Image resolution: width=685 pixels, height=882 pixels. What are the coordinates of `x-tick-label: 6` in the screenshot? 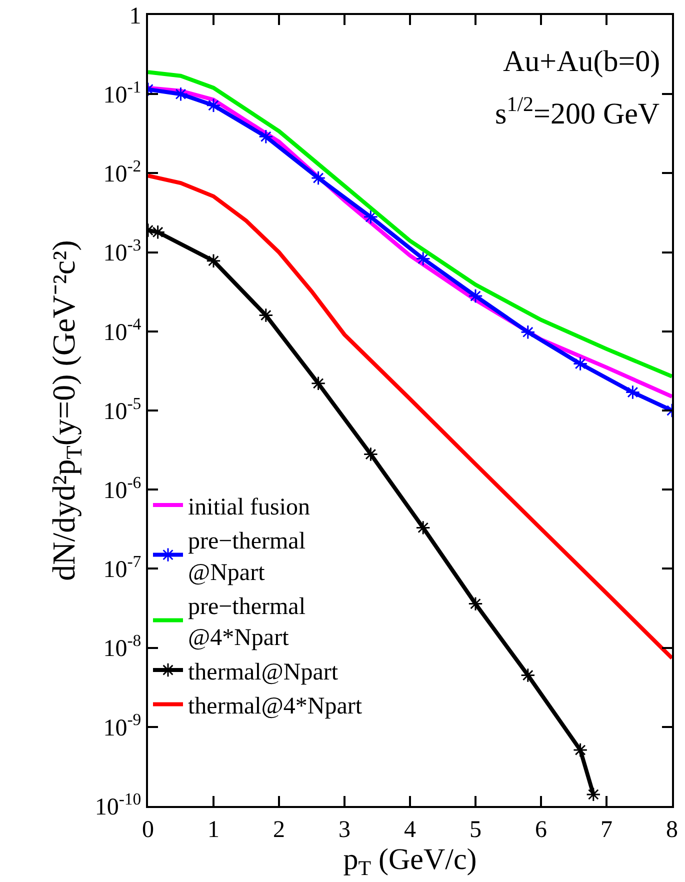 It's located at (541, 829).